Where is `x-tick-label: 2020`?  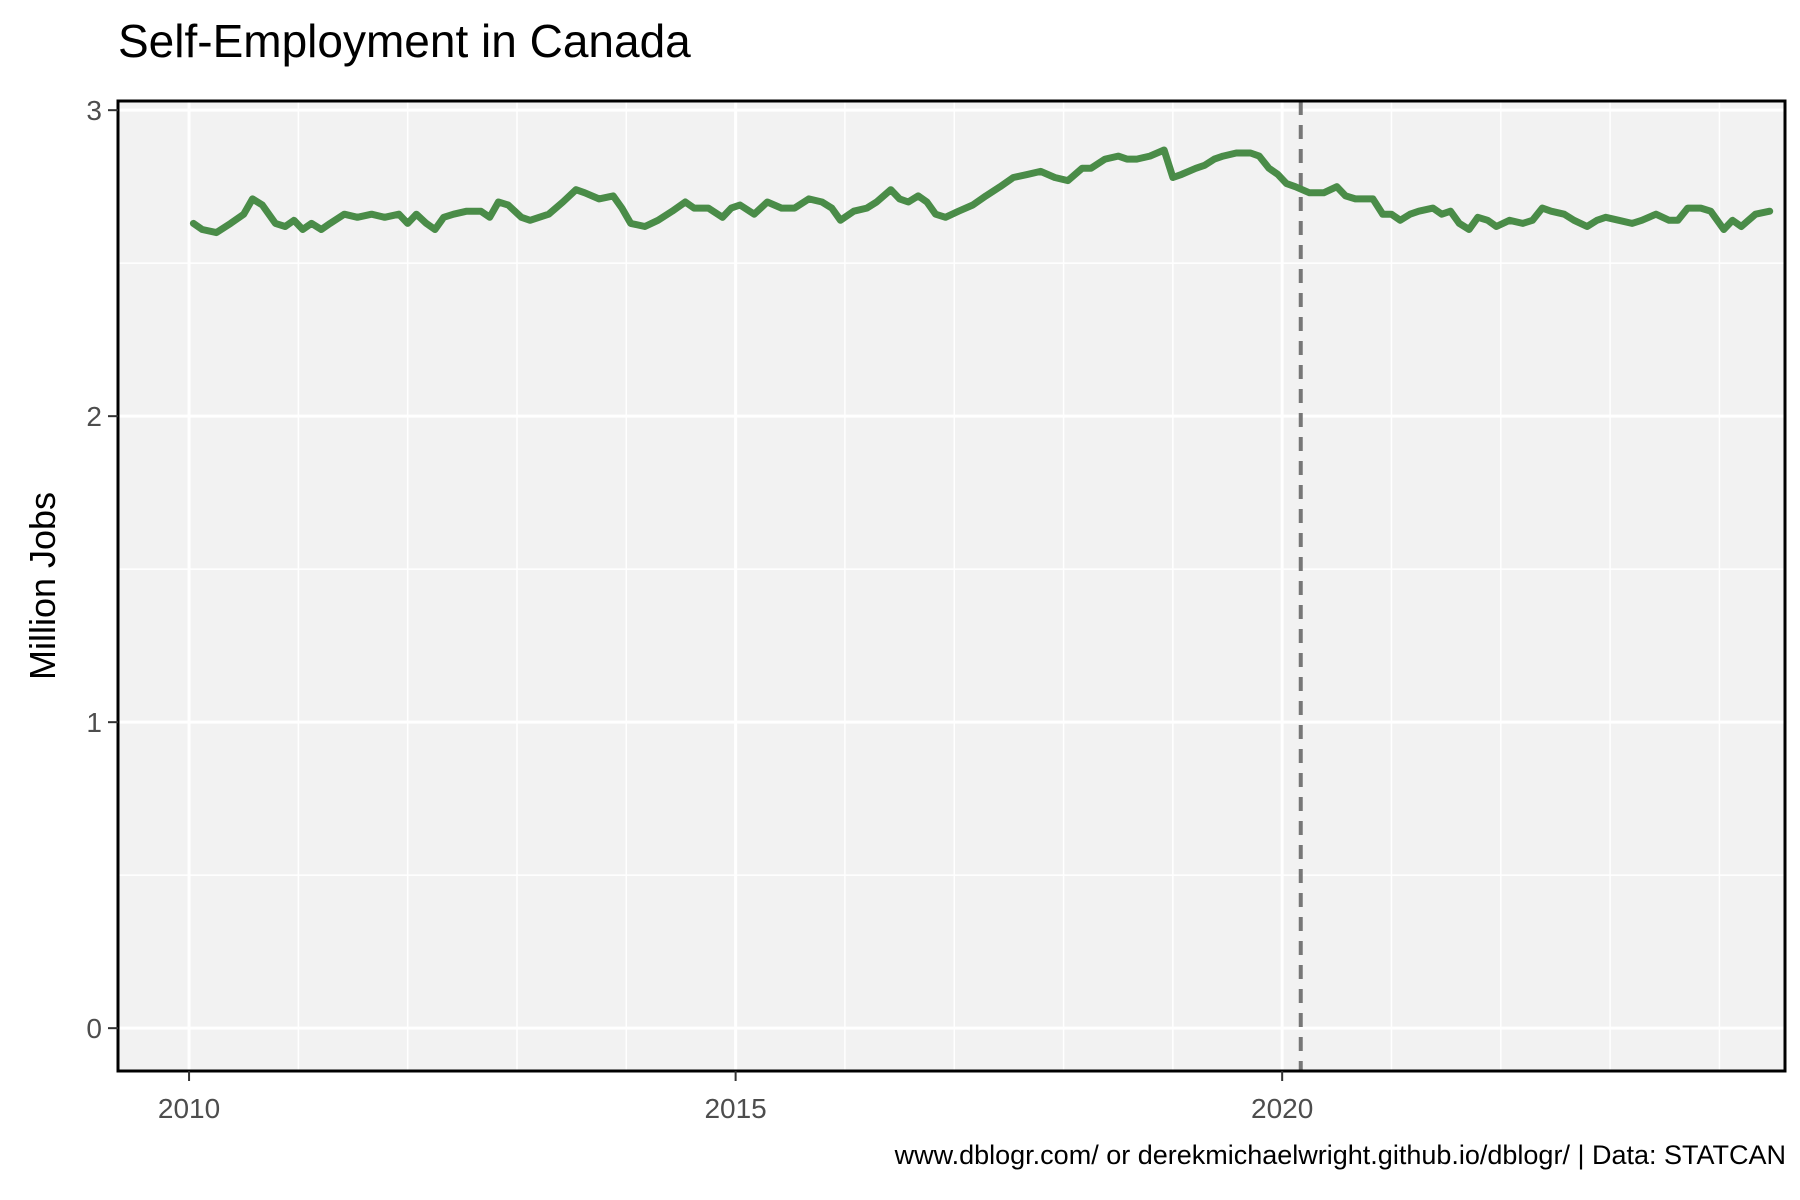 x-tick-label: 2020 is located at coordinates (1282, 1108).